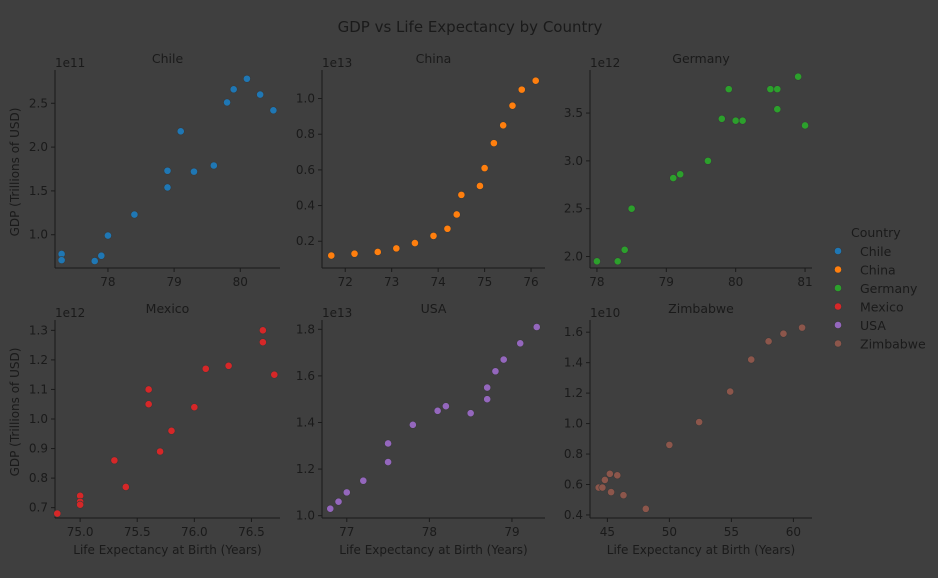 Image resolution: width=938 pixels, height=578 pixels. What do you see at coordinates (873, 325) in the screenshot?
I see `legend-label-usa: USA` at bounding box center [873, 325].